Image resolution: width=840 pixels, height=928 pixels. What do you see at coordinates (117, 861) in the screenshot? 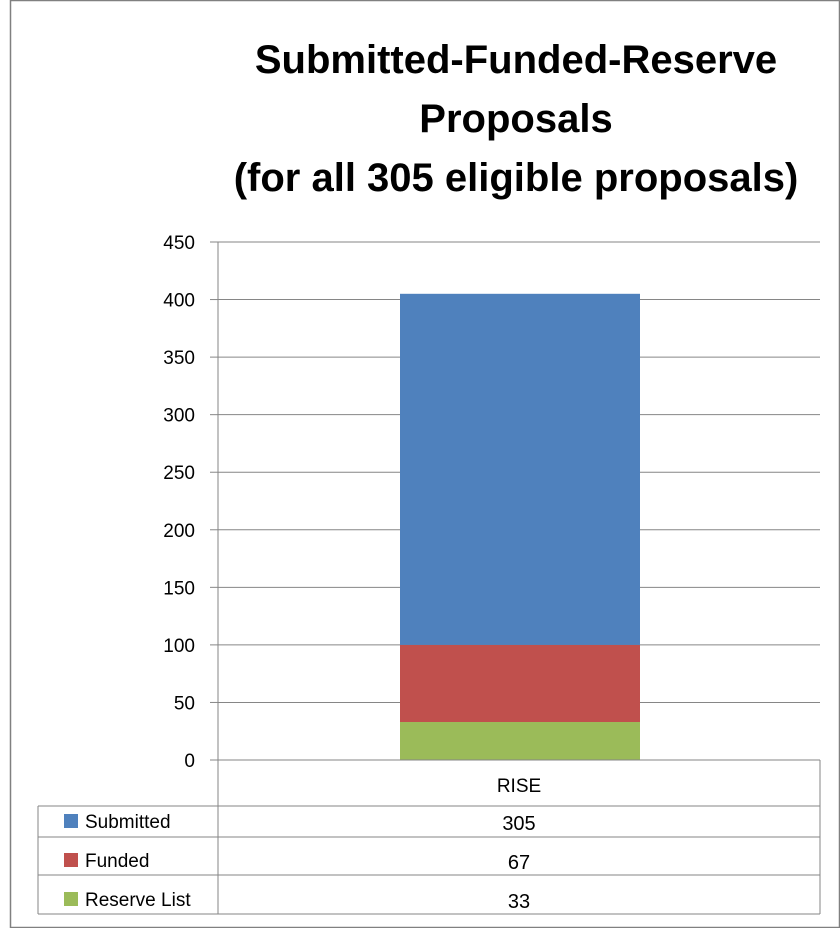
I see `legend-label-funded: Funded` at bounding box center [117, 861].